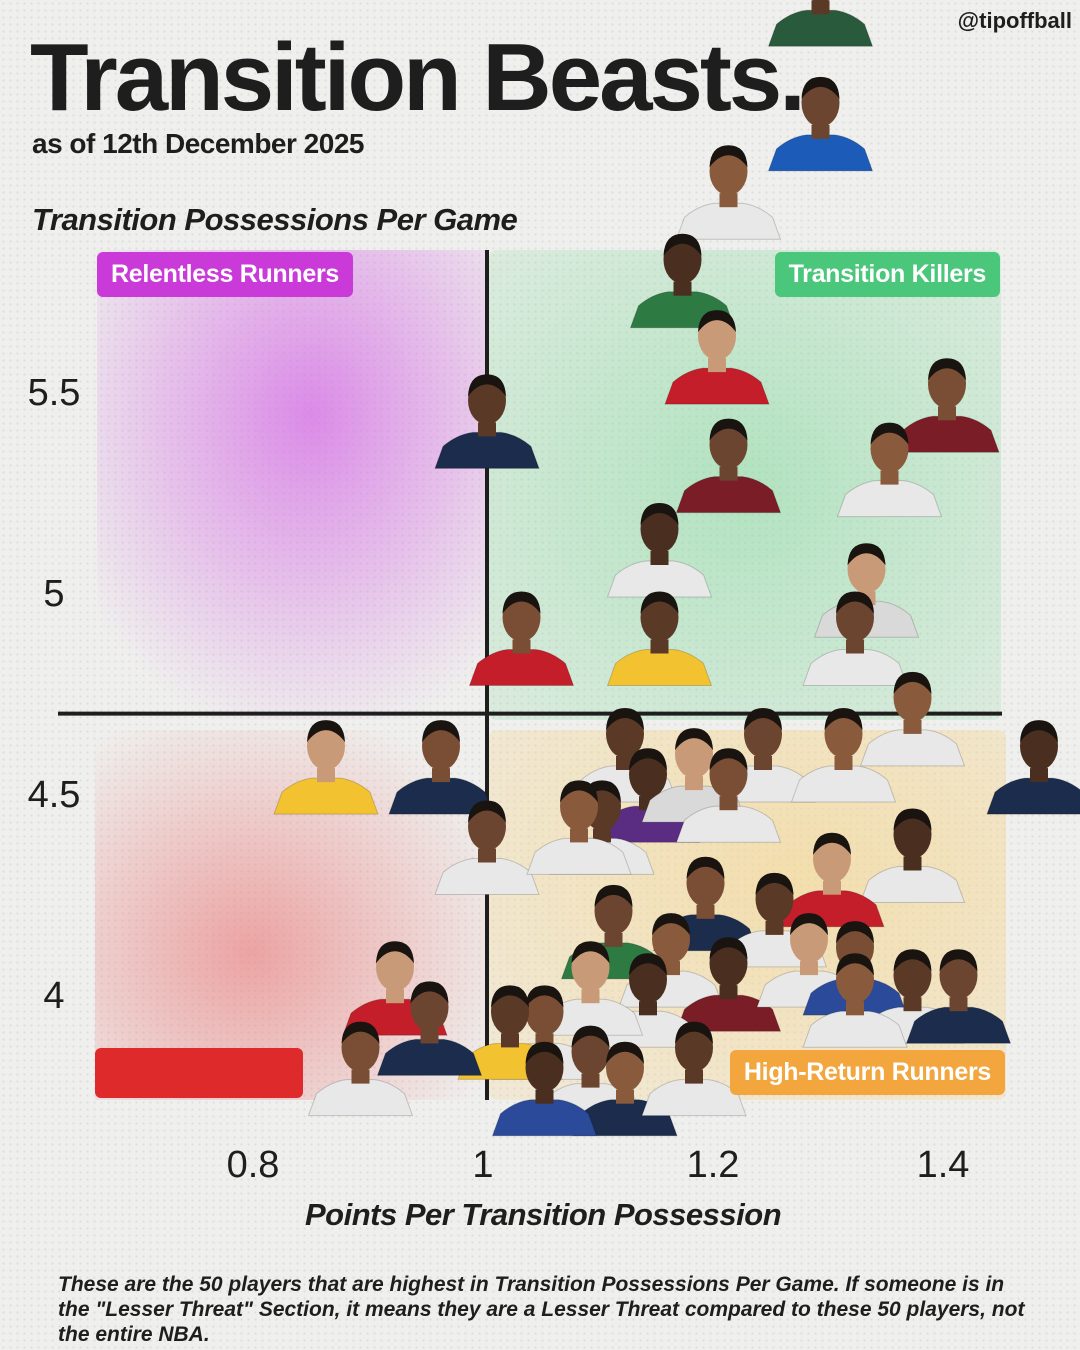  I want to click on y-tick-label: 5, so click(53, 594).